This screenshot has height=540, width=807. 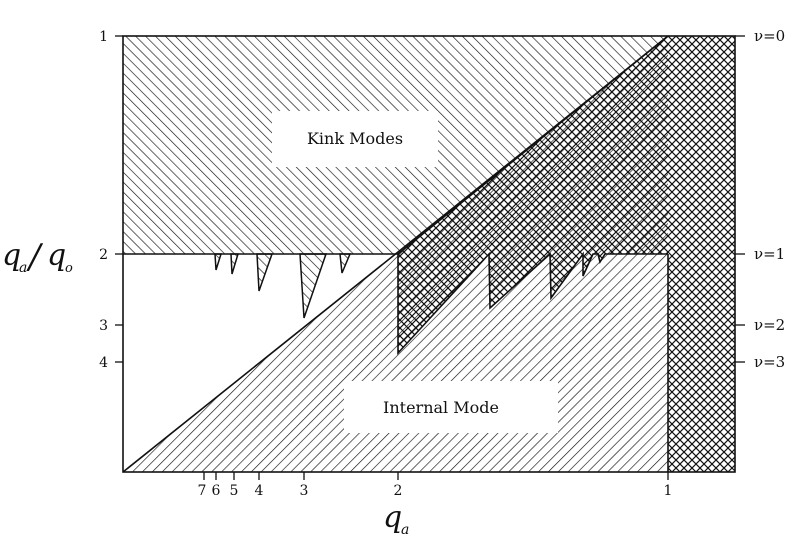 What do you see at coordinates (11, 255) in the screenshot?
I see `y-title-q1: q` at bounding box center [11, 255].